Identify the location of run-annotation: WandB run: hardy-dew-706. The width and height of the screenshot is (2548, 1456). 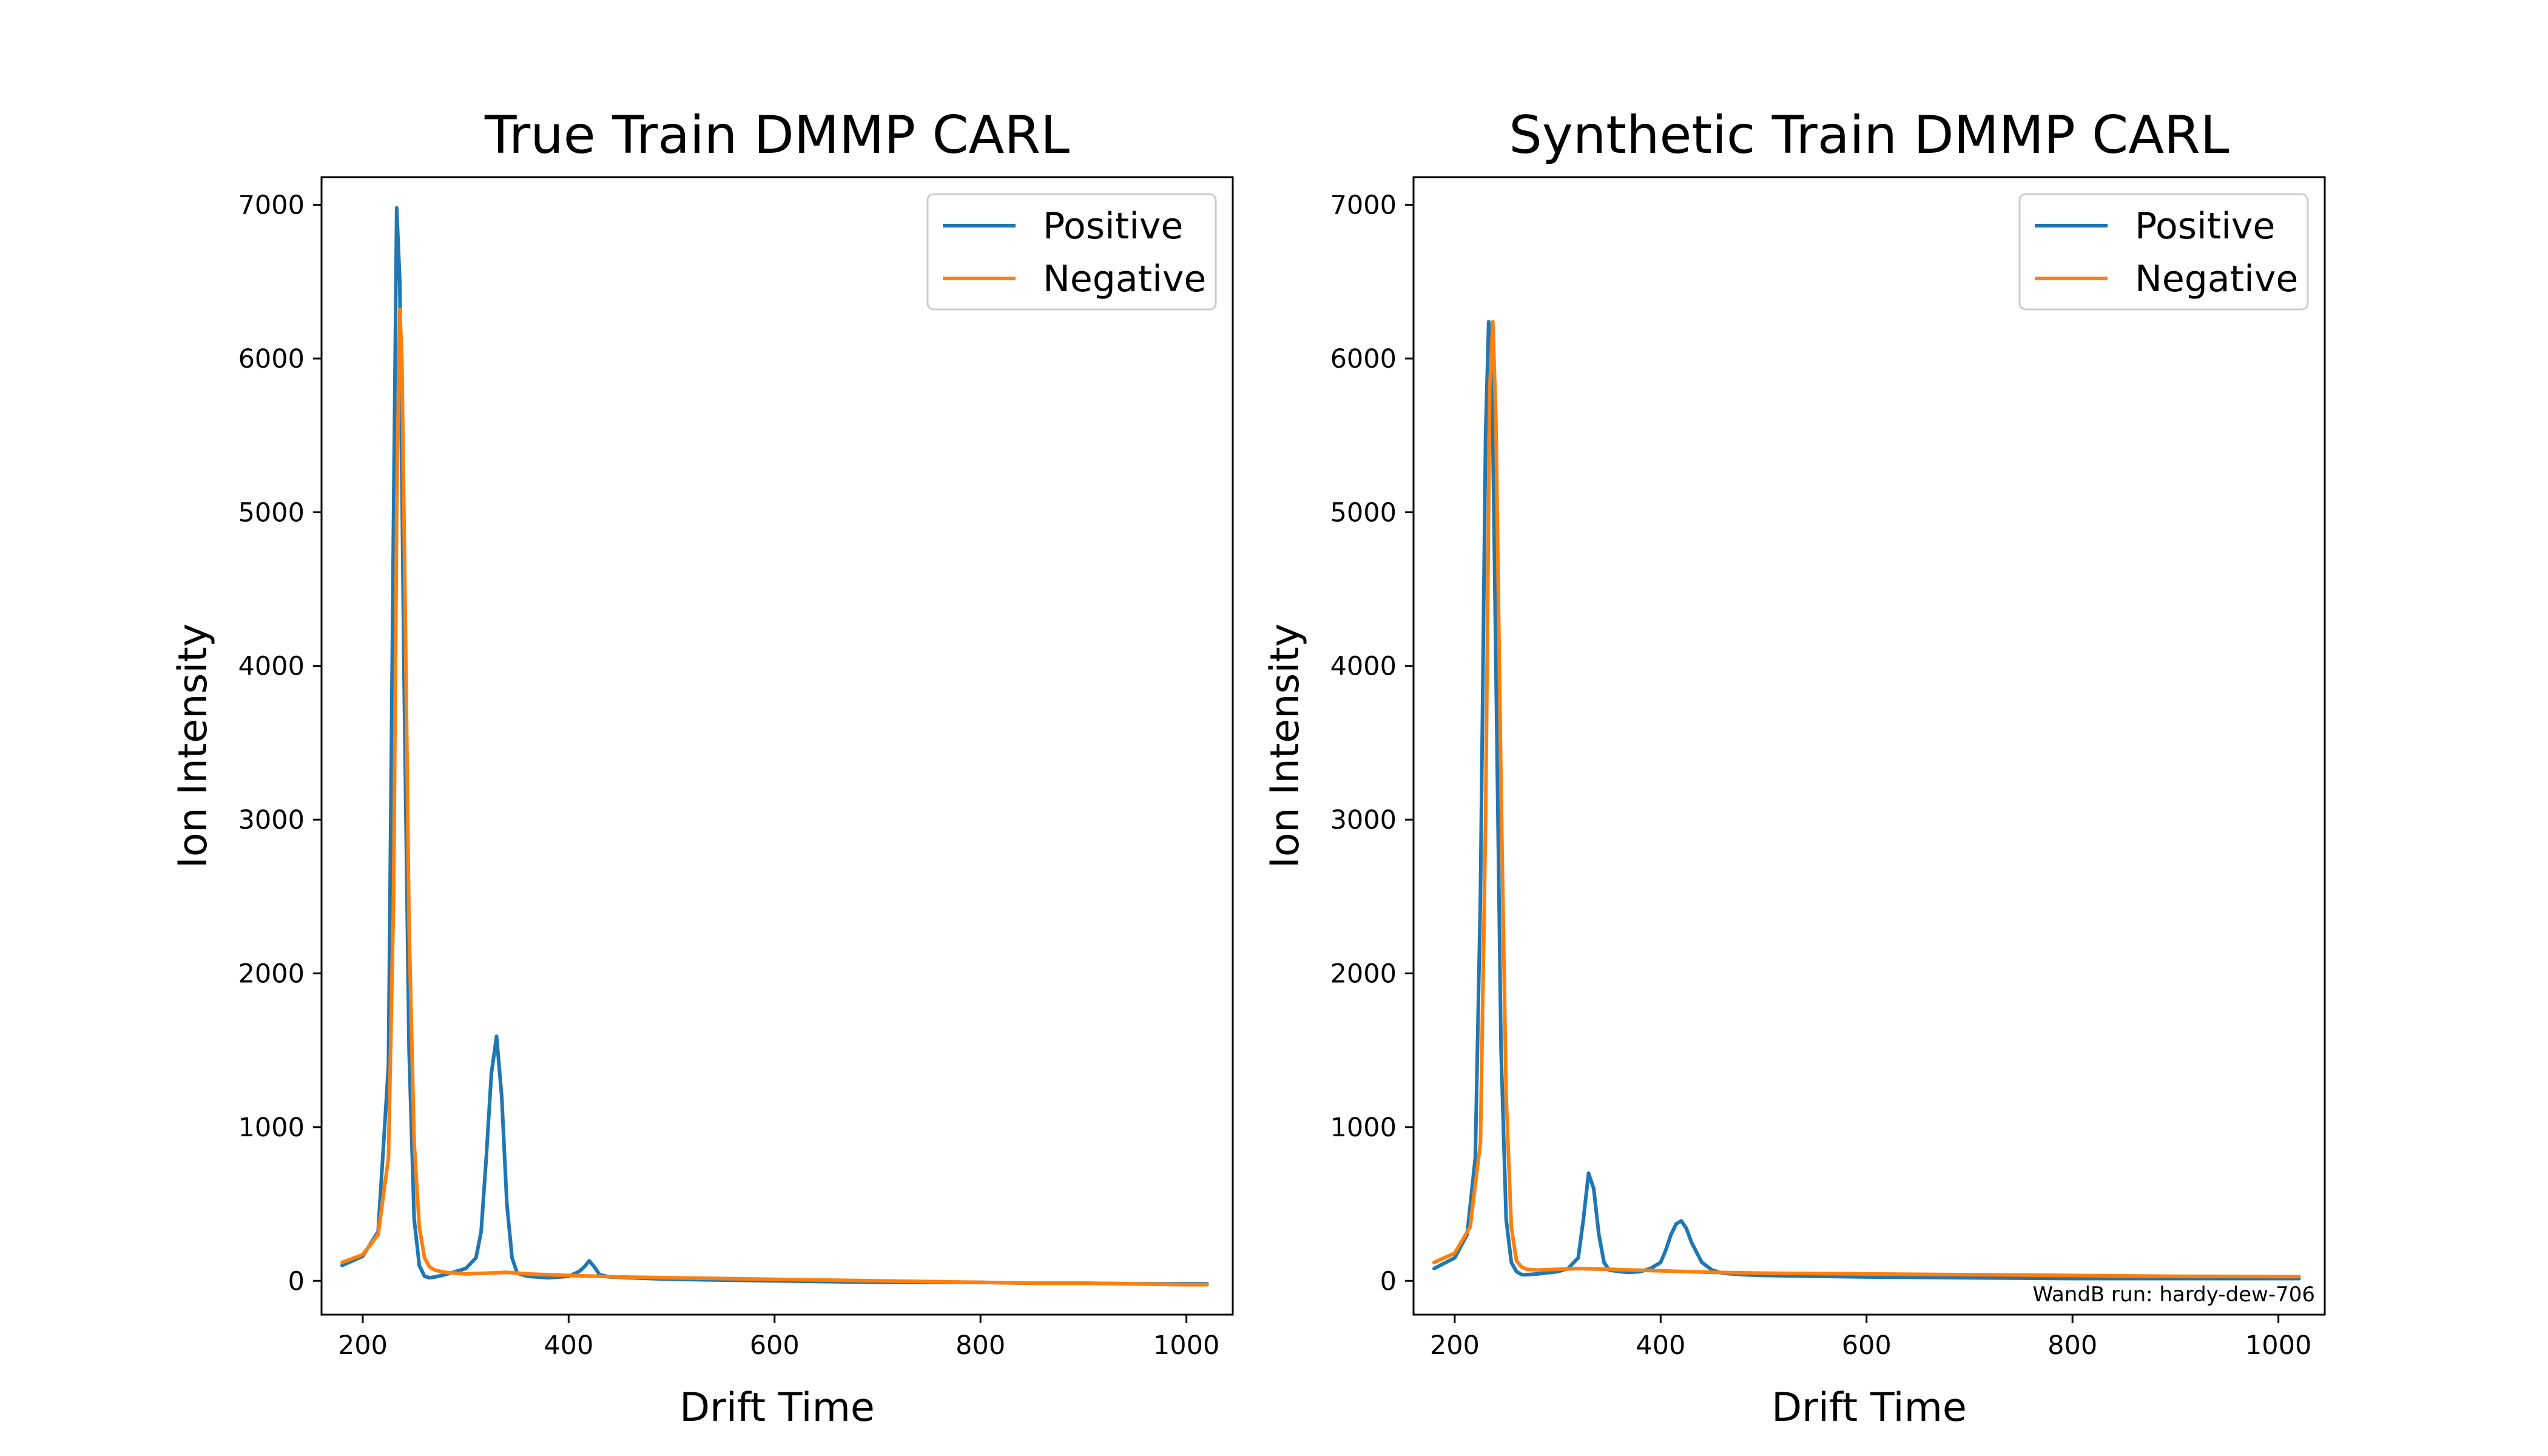
(2174, 1294).